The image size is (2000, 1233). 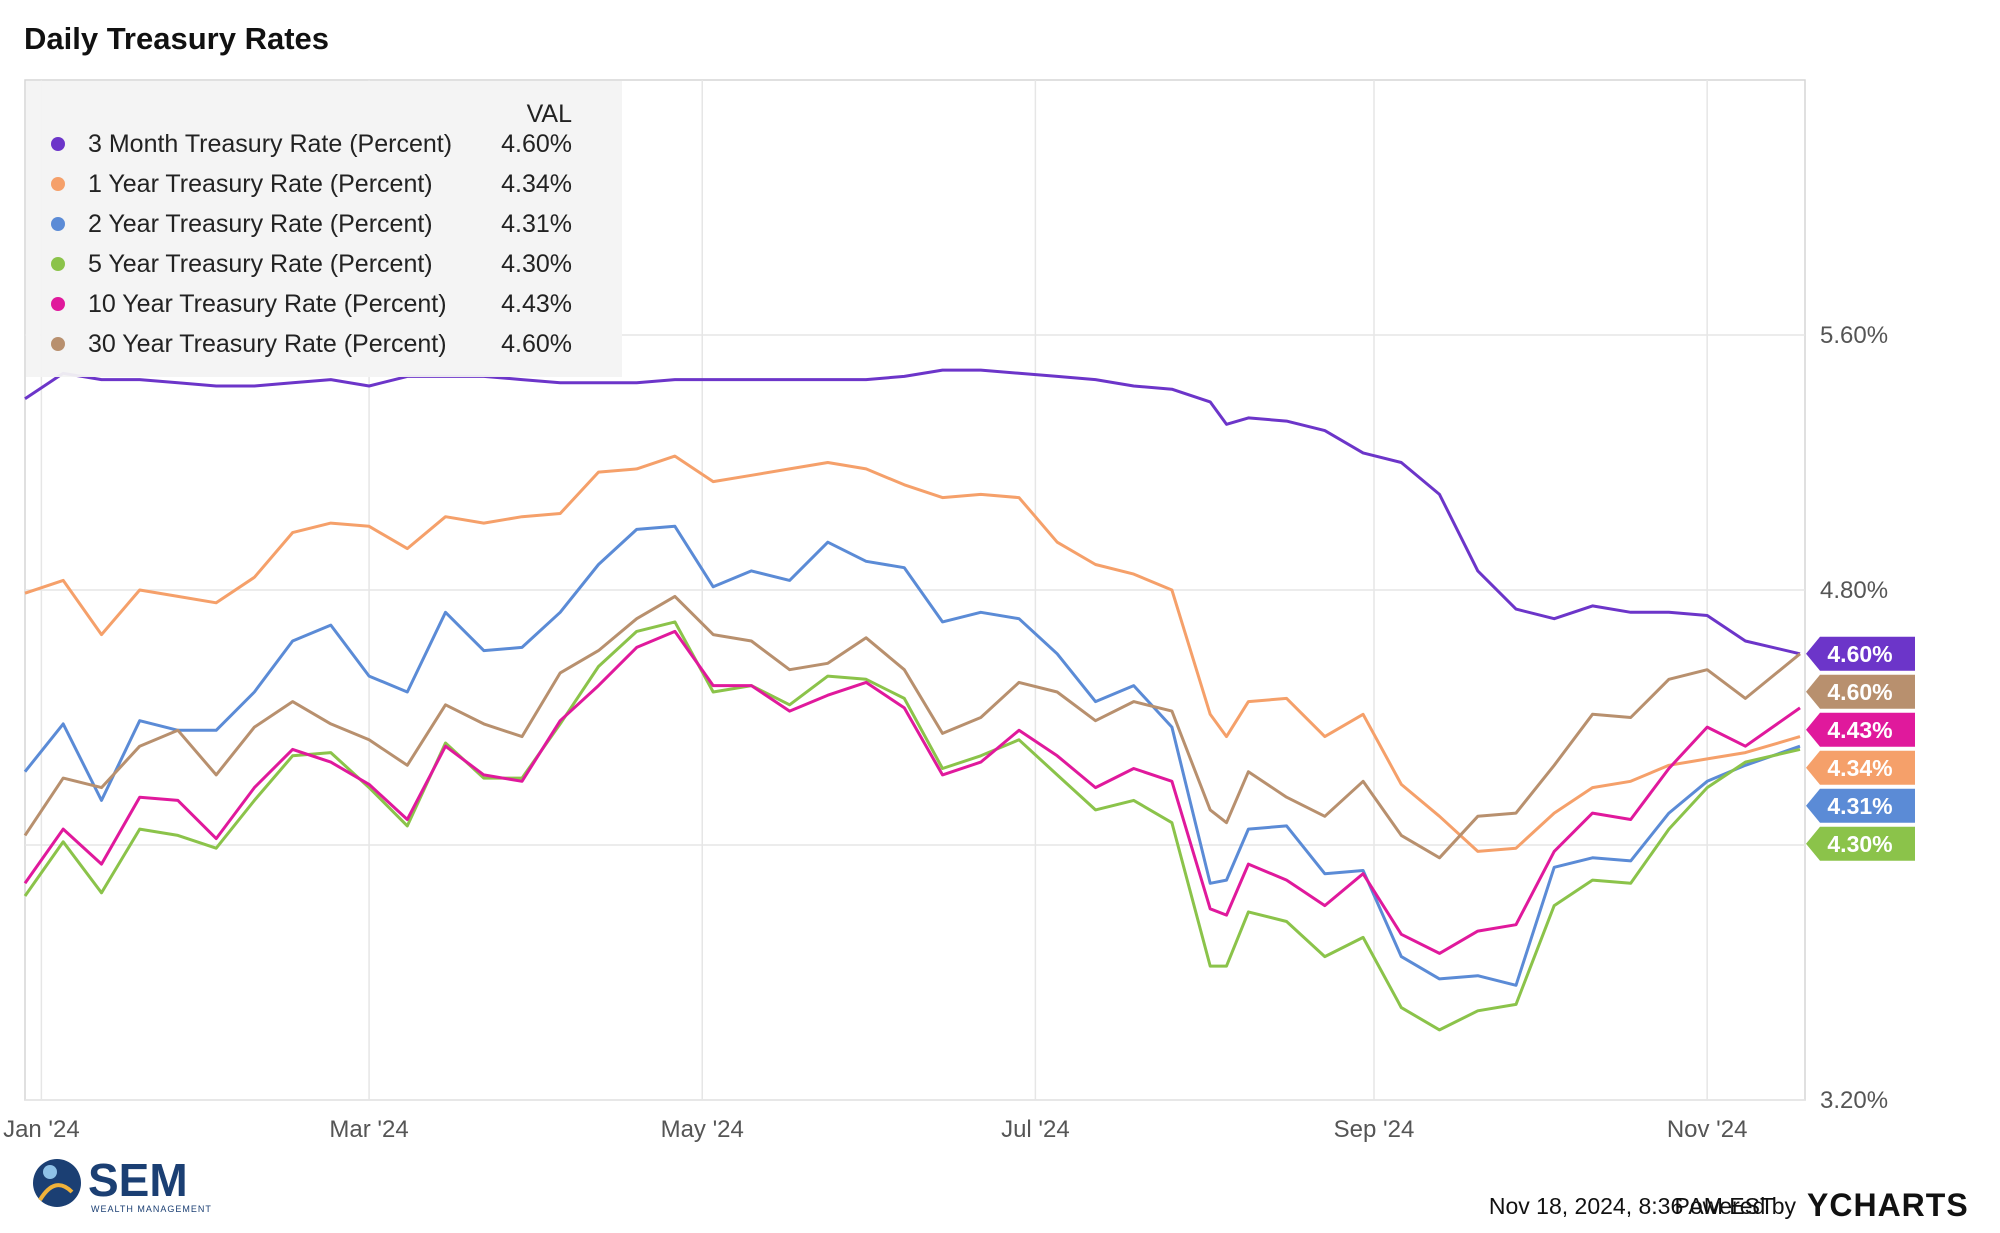 What do you see at coordinates (176, 38) in the screenshot?
I see `chart-title: Daily Treasury Rates` at bounding box center [176, 38].